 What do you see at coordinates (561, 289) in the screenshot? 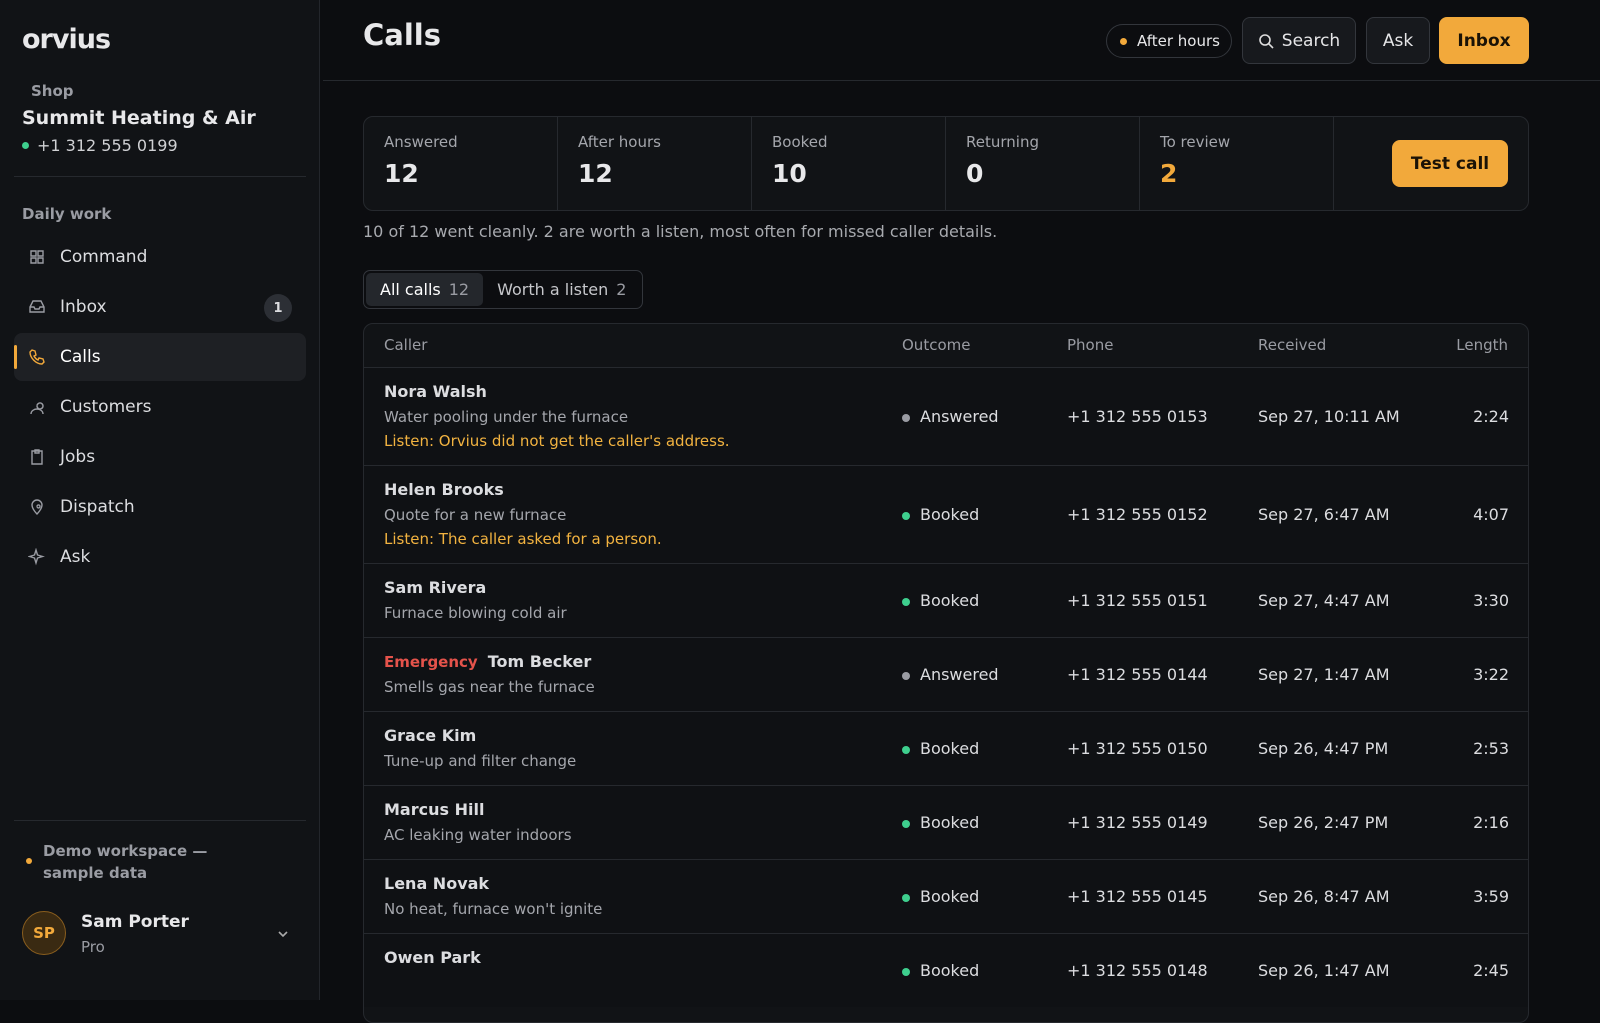
I see `tab: Worth a listen 2` at bounding box center [561, 289].